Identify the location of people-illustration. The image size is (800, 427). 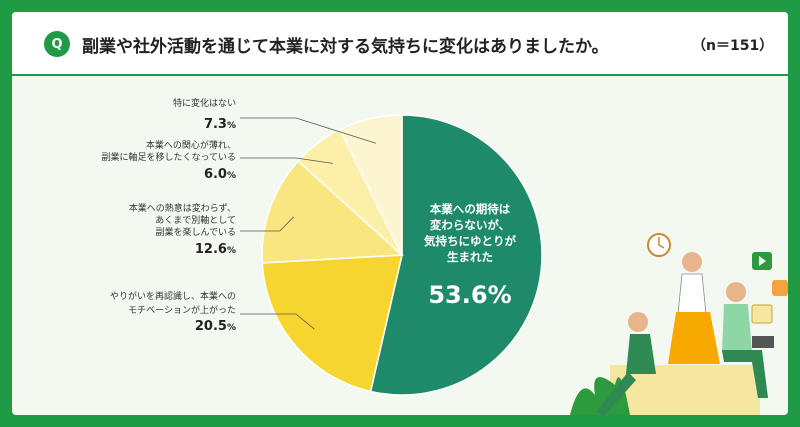
(679, 324).